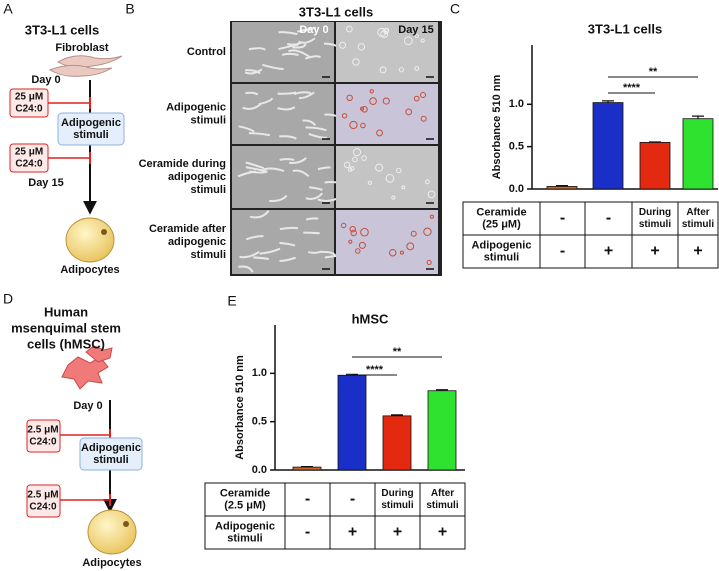 The height and width of the screenshot is (571, 719). What do you see at coordinates (244, 538) in the screenshot?
I see `table-row-label: stimuli` at bounding box center [244, 538].